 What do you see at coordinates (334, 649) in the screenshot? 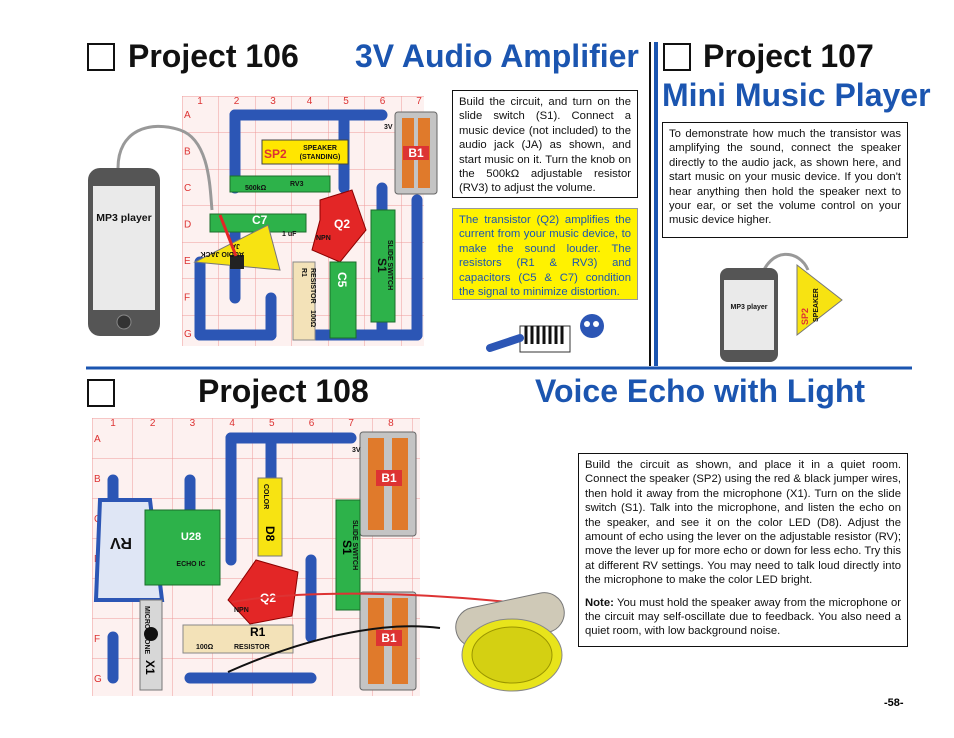
I see `jumper-wire` at bounding box center [334, 649].